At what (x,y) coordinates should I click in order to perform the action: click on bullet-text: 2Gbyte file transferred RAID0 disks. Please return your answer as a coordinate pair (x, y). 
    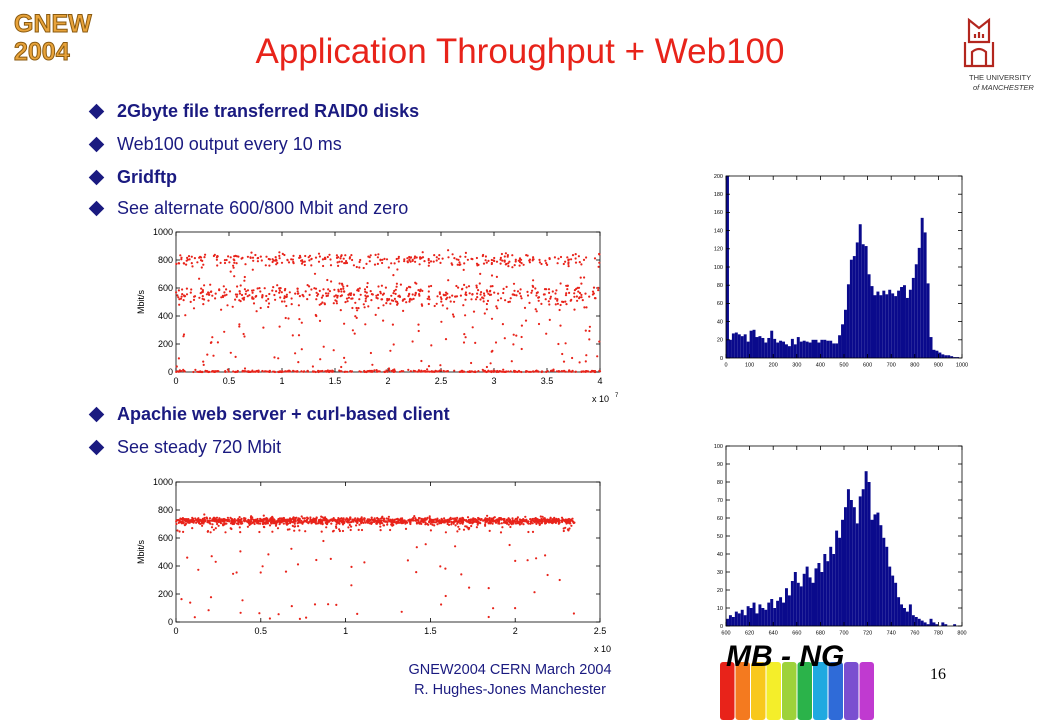
    Looking at the image, I should click on (268, 111).